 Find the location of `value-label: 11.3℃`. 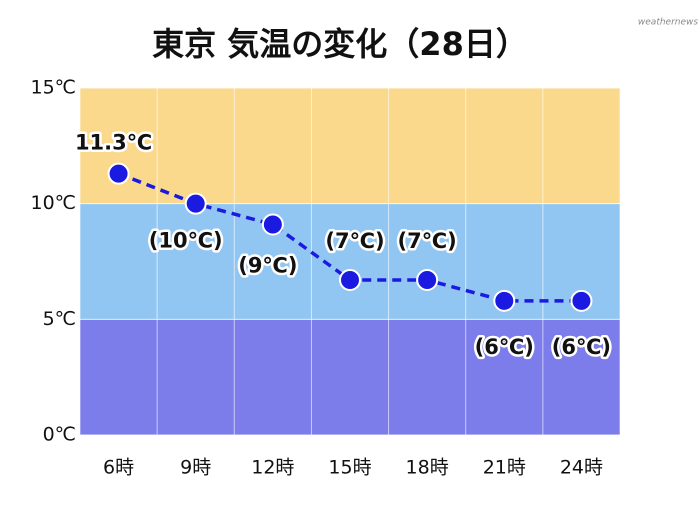

value-label: 11.3℃ is located at coordinates (113, 143).